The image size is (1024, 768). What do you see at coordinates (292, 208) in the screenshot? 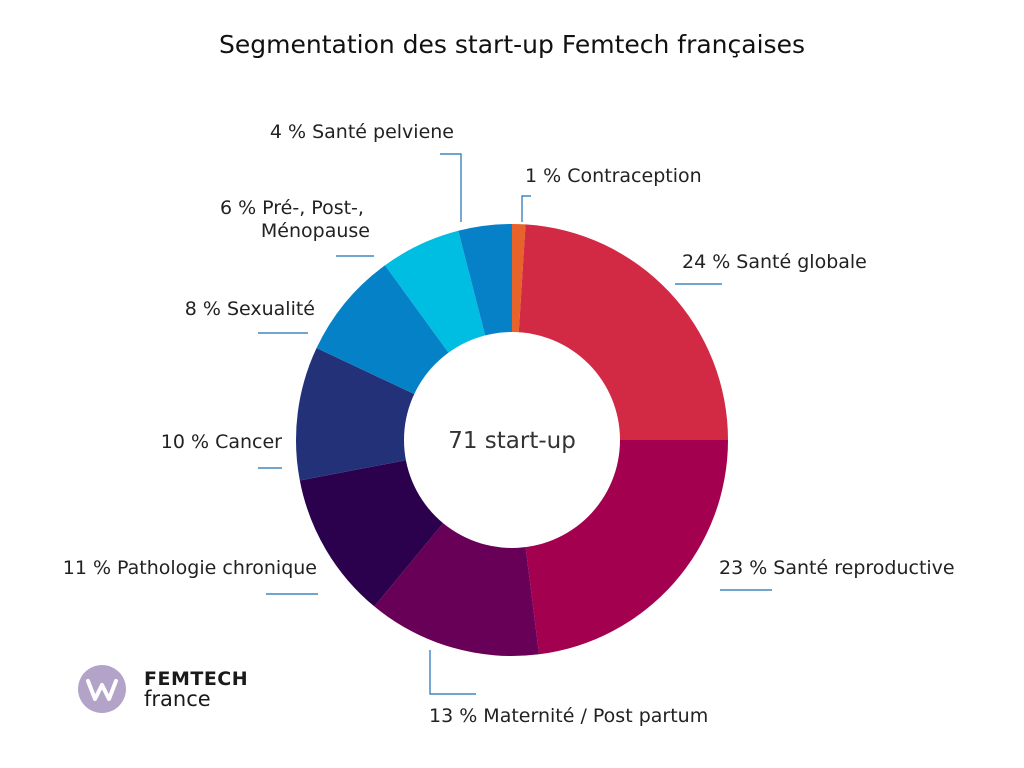
I see `slice-label-menopause-line1: 6 % Pré-, Post-,` at bounding box center [292, 208].